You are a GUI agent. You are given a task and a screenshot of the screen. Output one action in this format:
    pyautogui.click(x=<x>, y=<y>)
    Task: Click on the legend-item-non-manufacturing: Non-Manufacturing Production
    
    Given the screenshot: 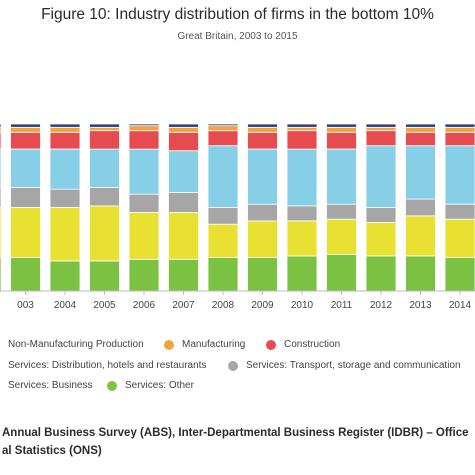 What is the action you would take?
    pyautogui.click(x=72, y=344)
    